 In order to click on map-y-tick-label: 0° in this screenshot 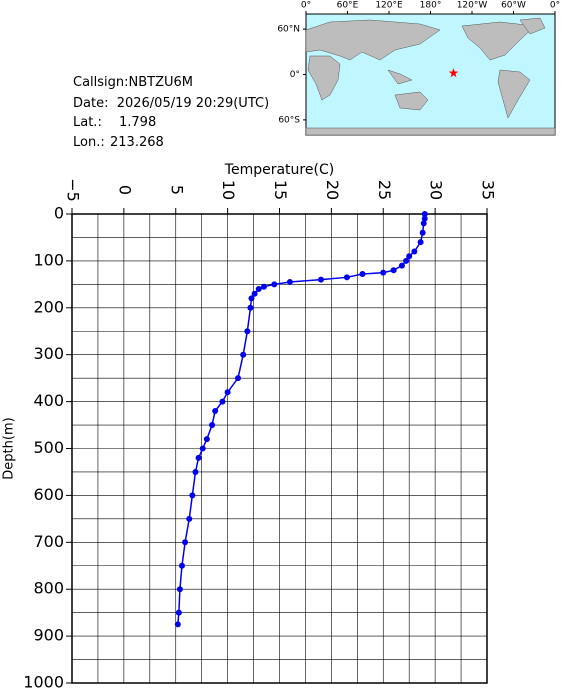, I will do `click(295, 75)`.